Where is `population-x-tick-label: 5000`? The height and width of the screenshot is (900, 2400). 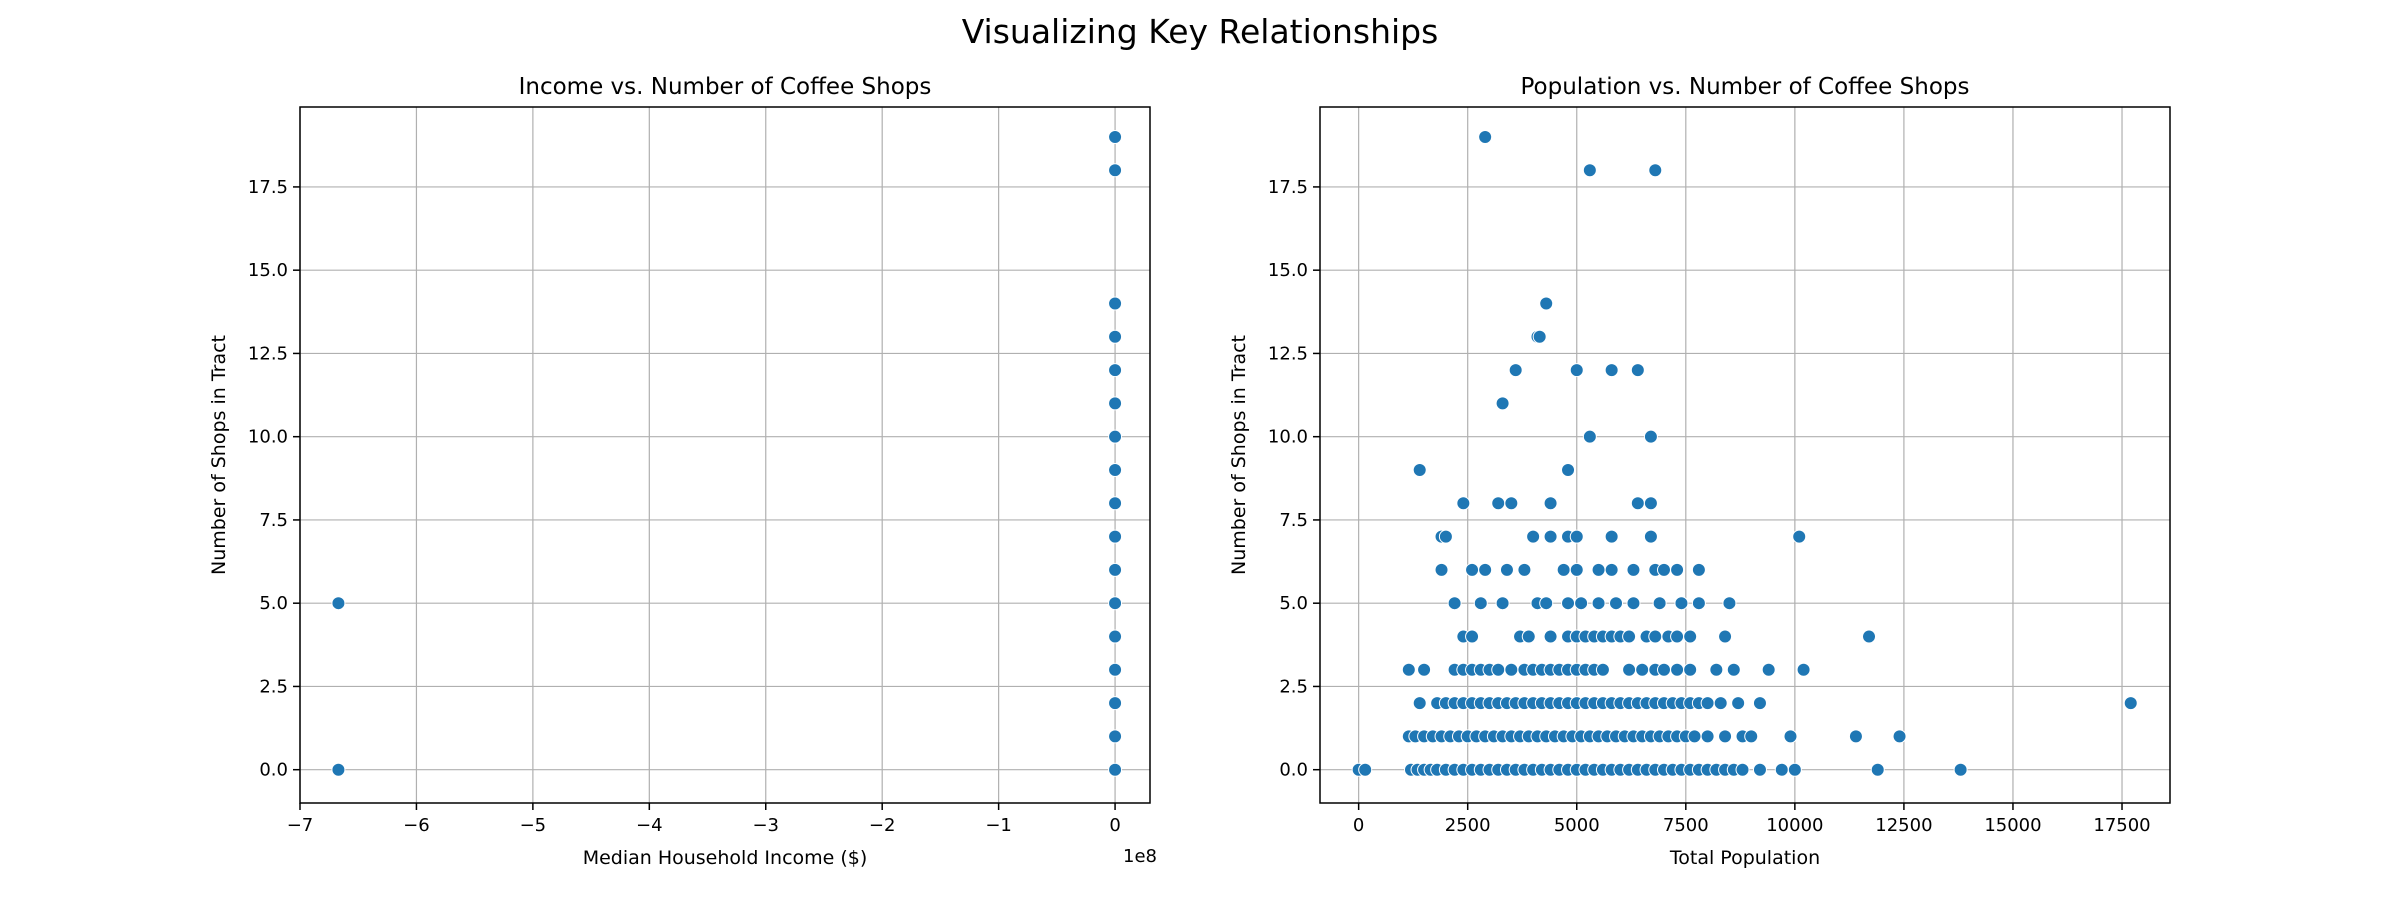
population-x-tick-label: 5000 is located at coordinates (1577, 825).